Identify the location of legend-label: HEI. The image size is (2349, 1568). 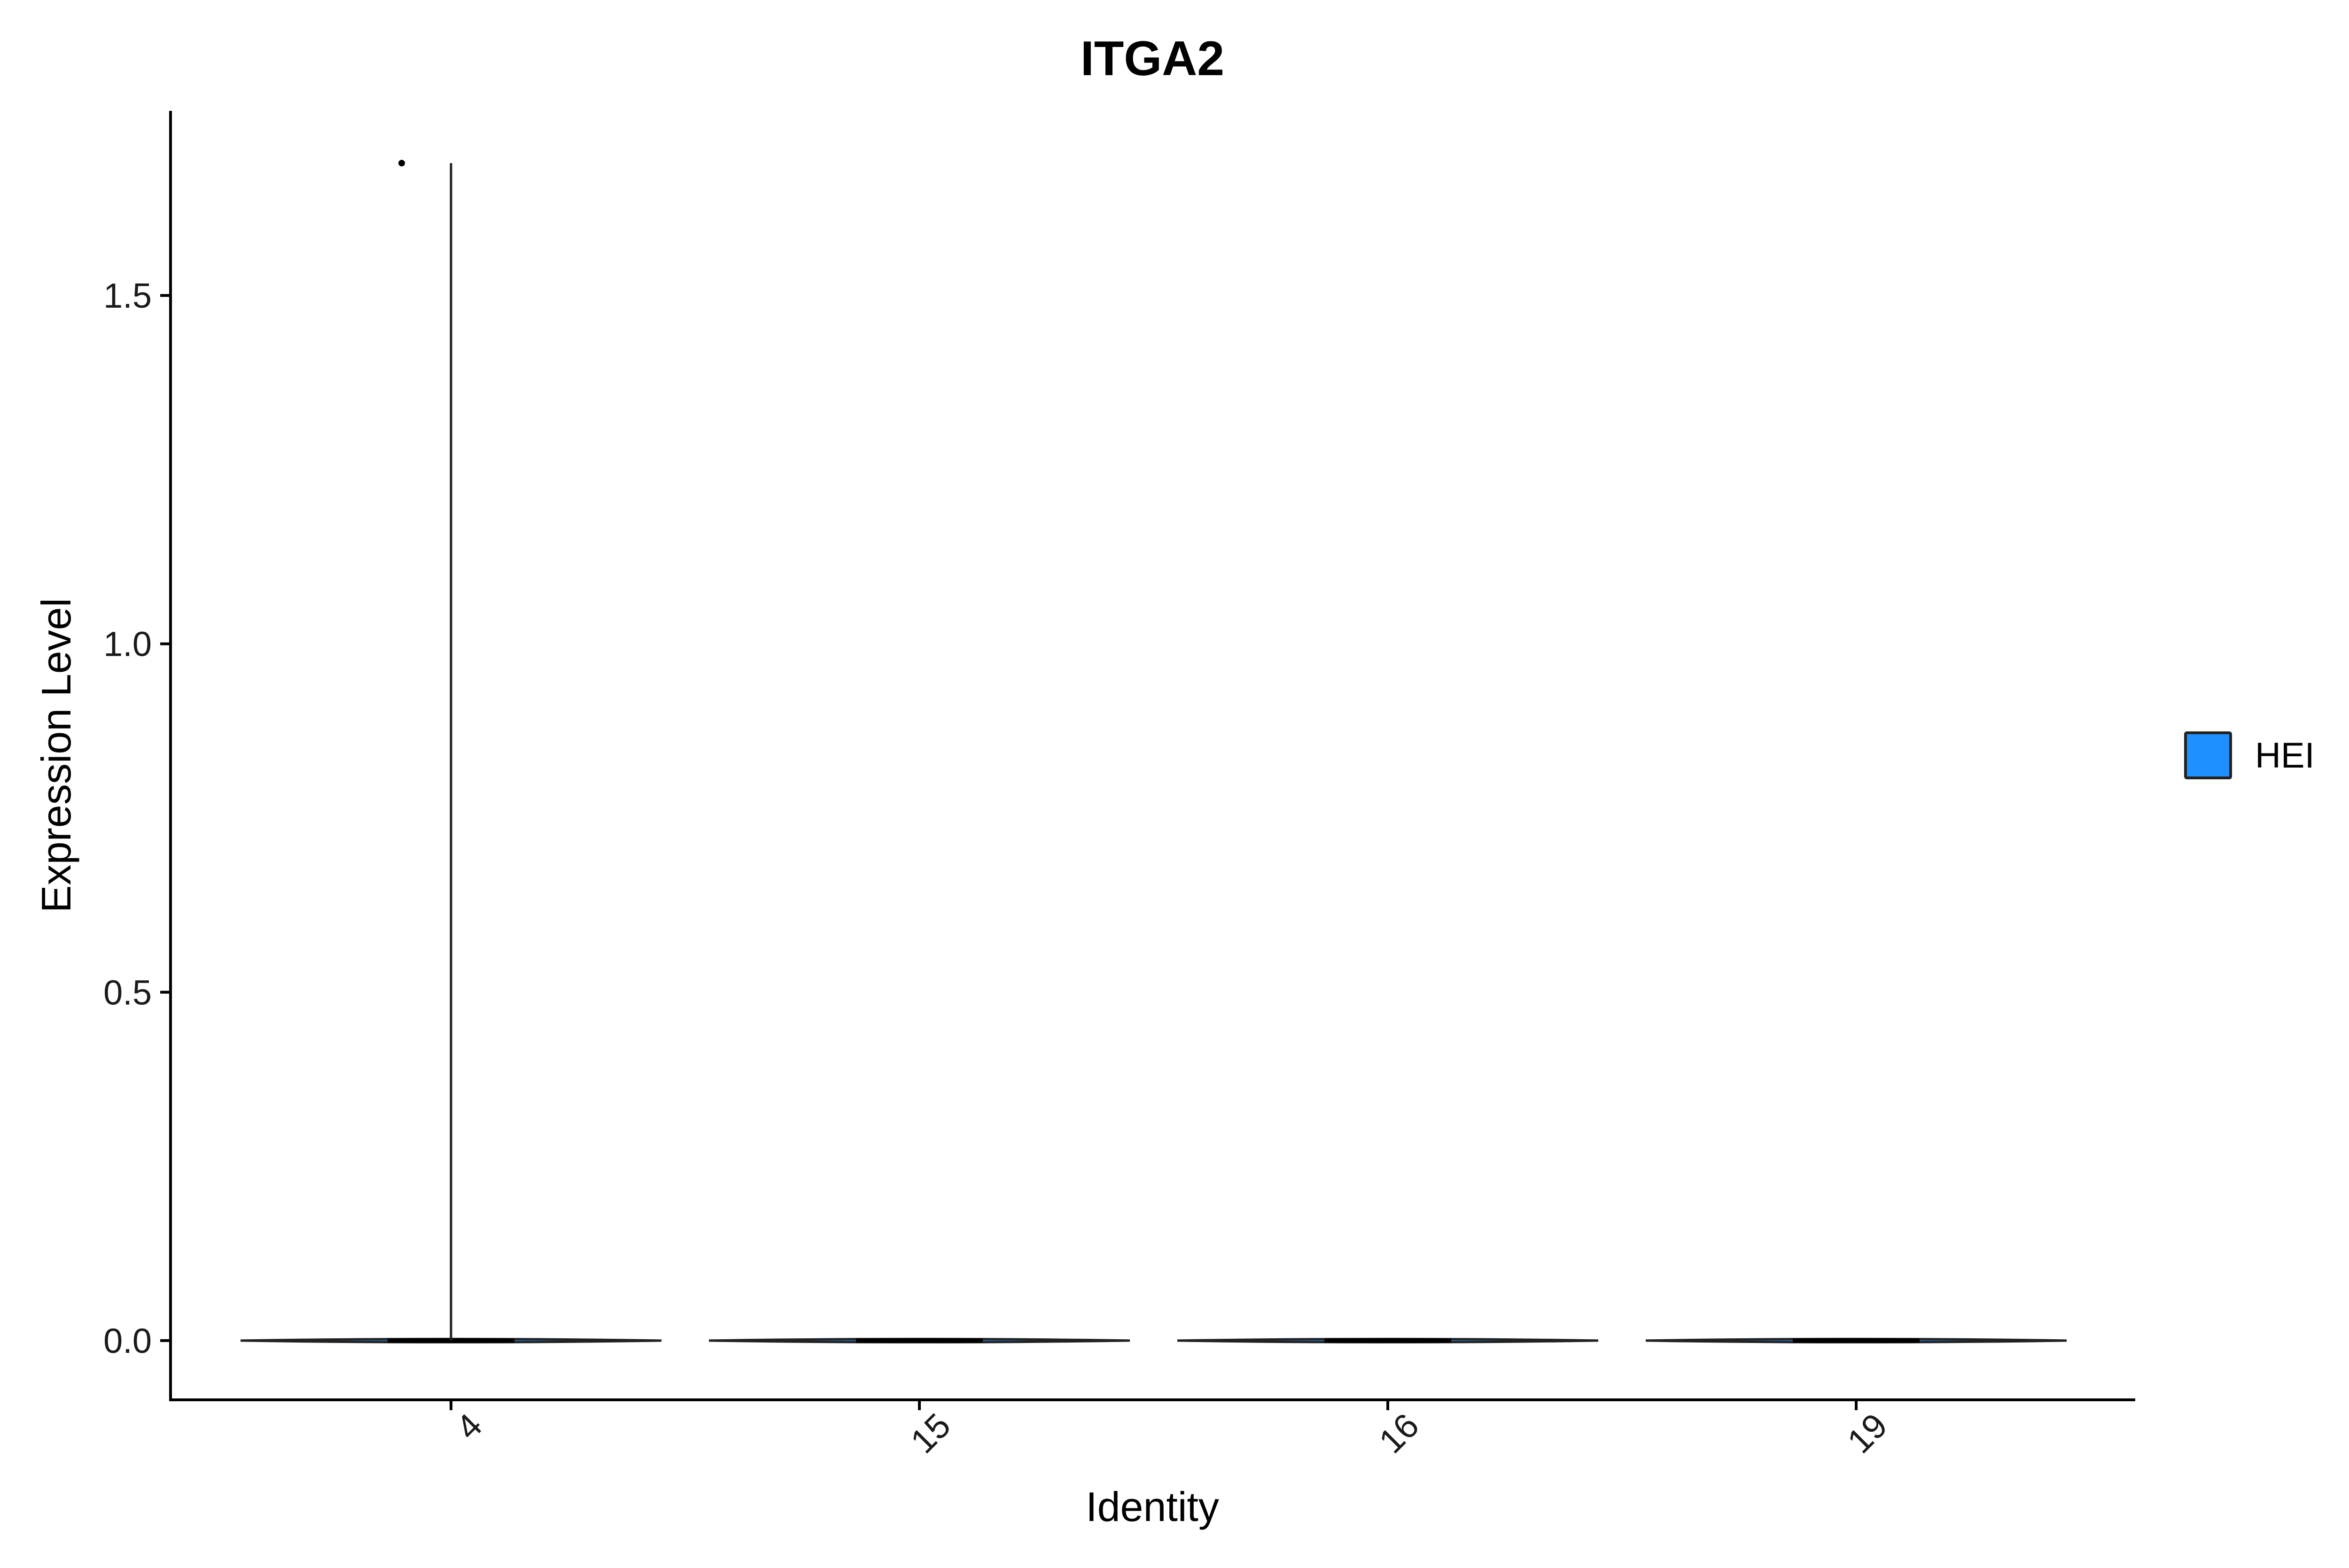
(2285, 756).